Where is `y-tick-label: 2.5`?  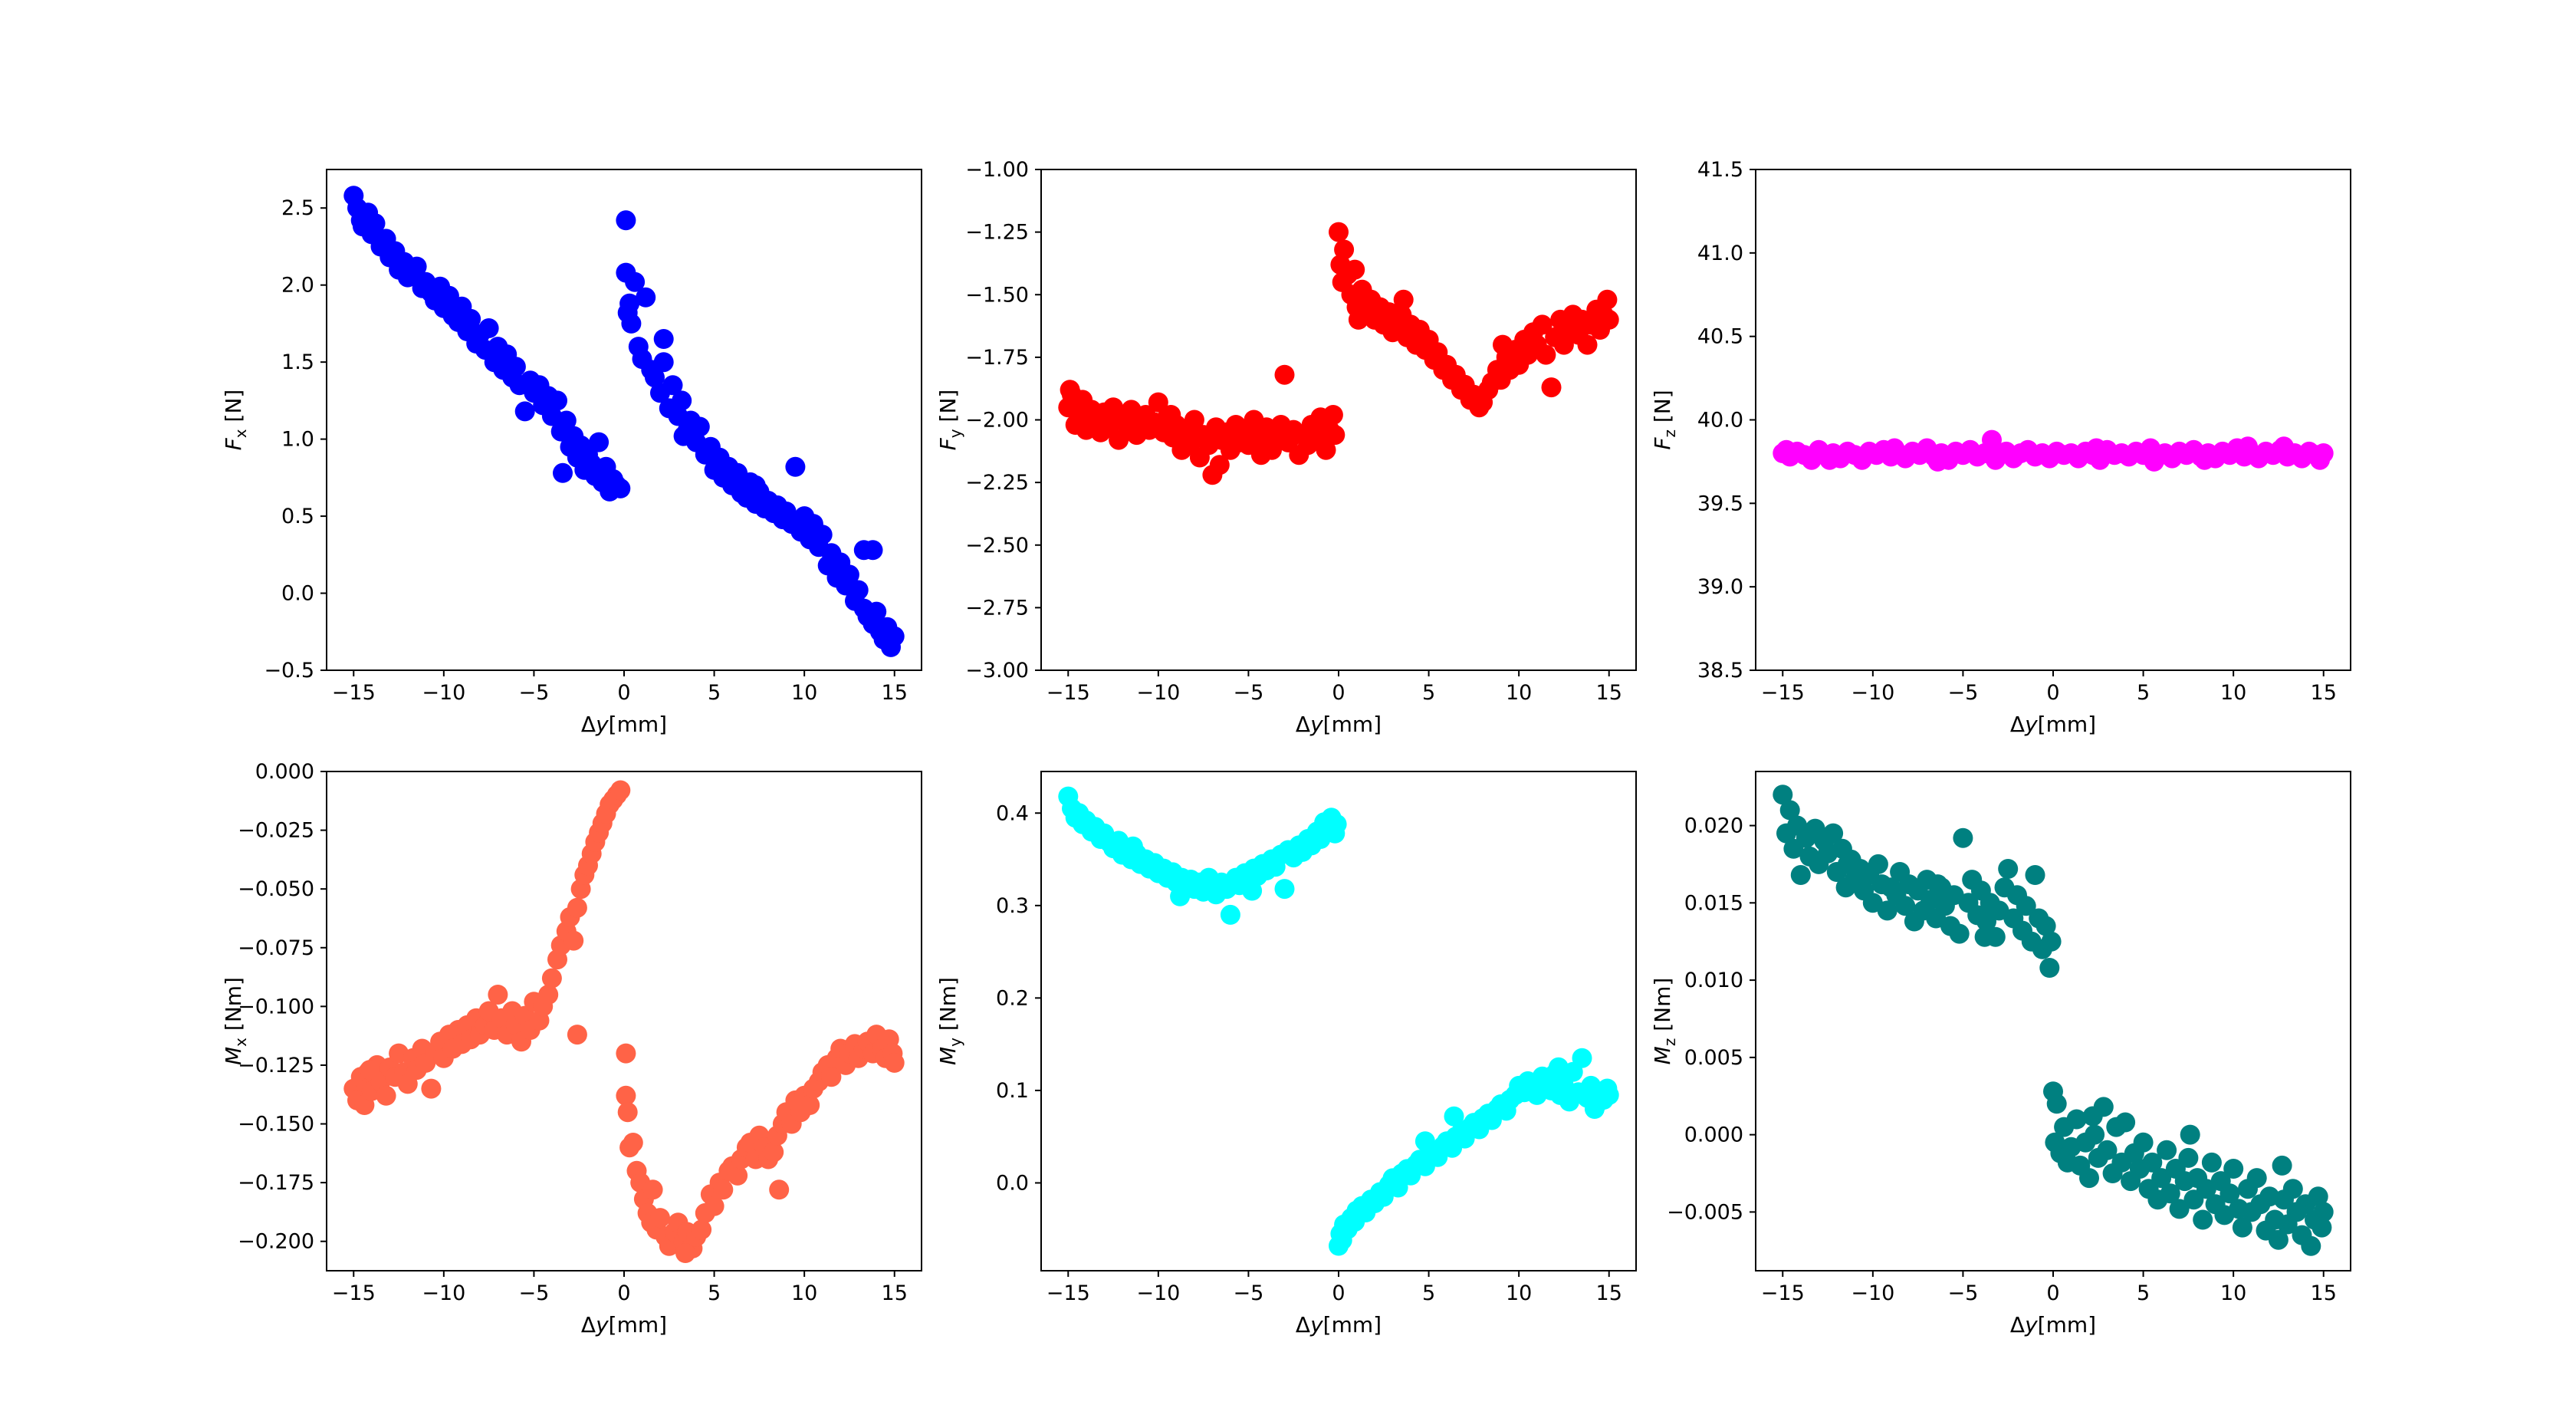
y-tick-label: 2.5 is located at coordinates (297, 208).